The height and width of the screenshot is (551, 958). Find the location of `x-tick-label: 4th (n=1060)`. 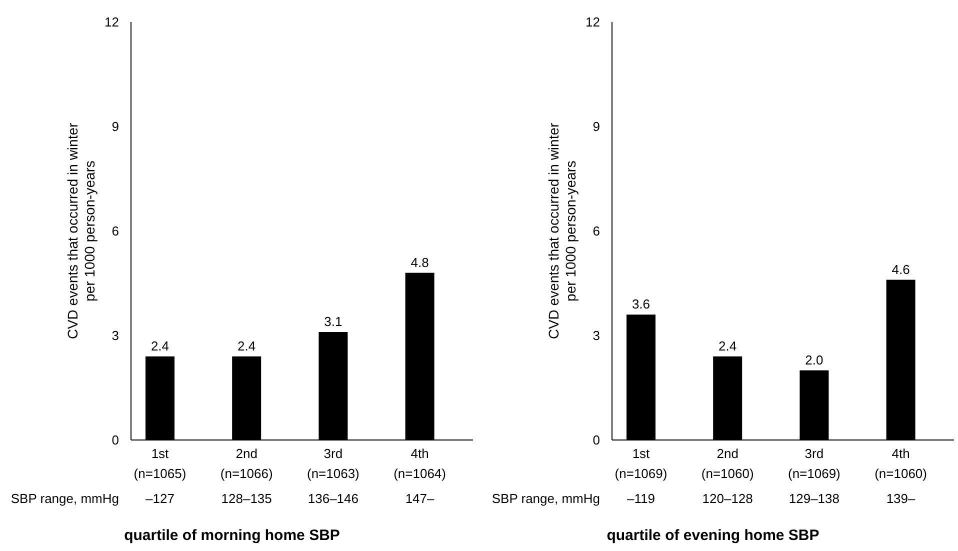

x-tick-label: 4th (n=1060) is located at coordinates (901, 463).